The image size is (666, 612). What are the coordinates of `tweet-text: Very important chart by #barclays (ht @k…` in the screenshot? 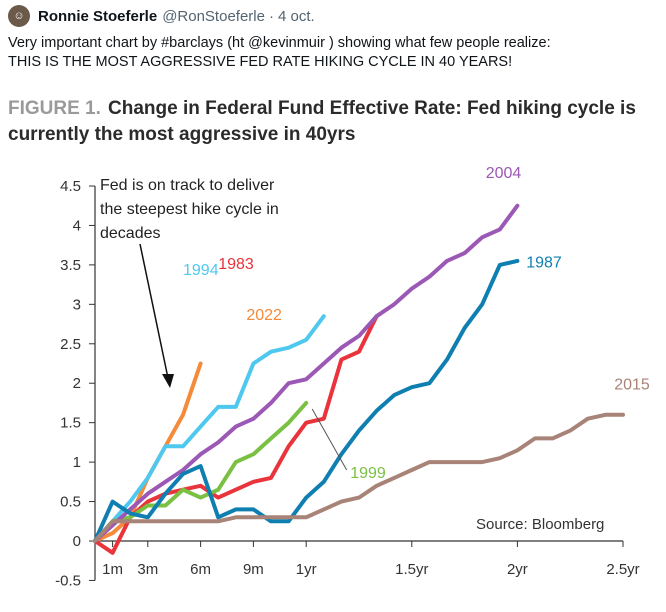 It's located at (333, 53).